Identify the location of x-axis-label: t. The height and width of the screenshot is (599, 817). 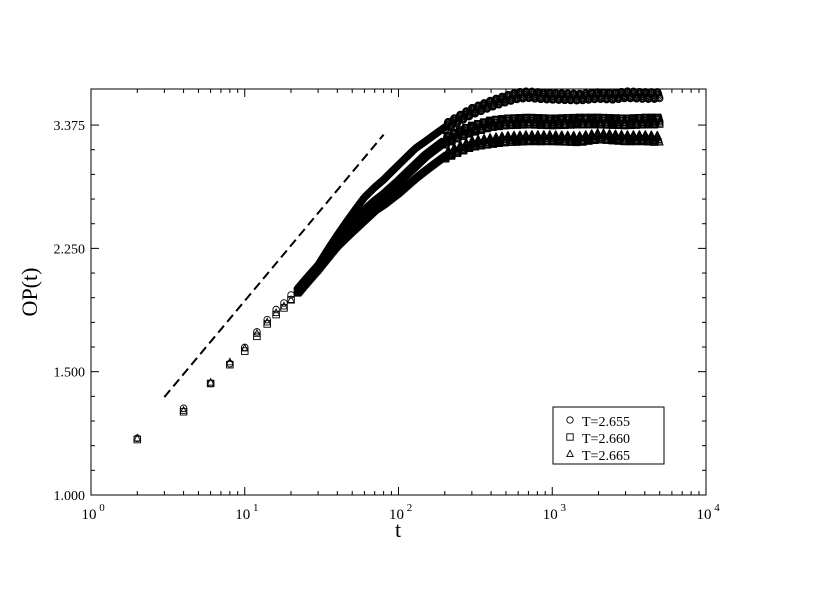
(398, 529).